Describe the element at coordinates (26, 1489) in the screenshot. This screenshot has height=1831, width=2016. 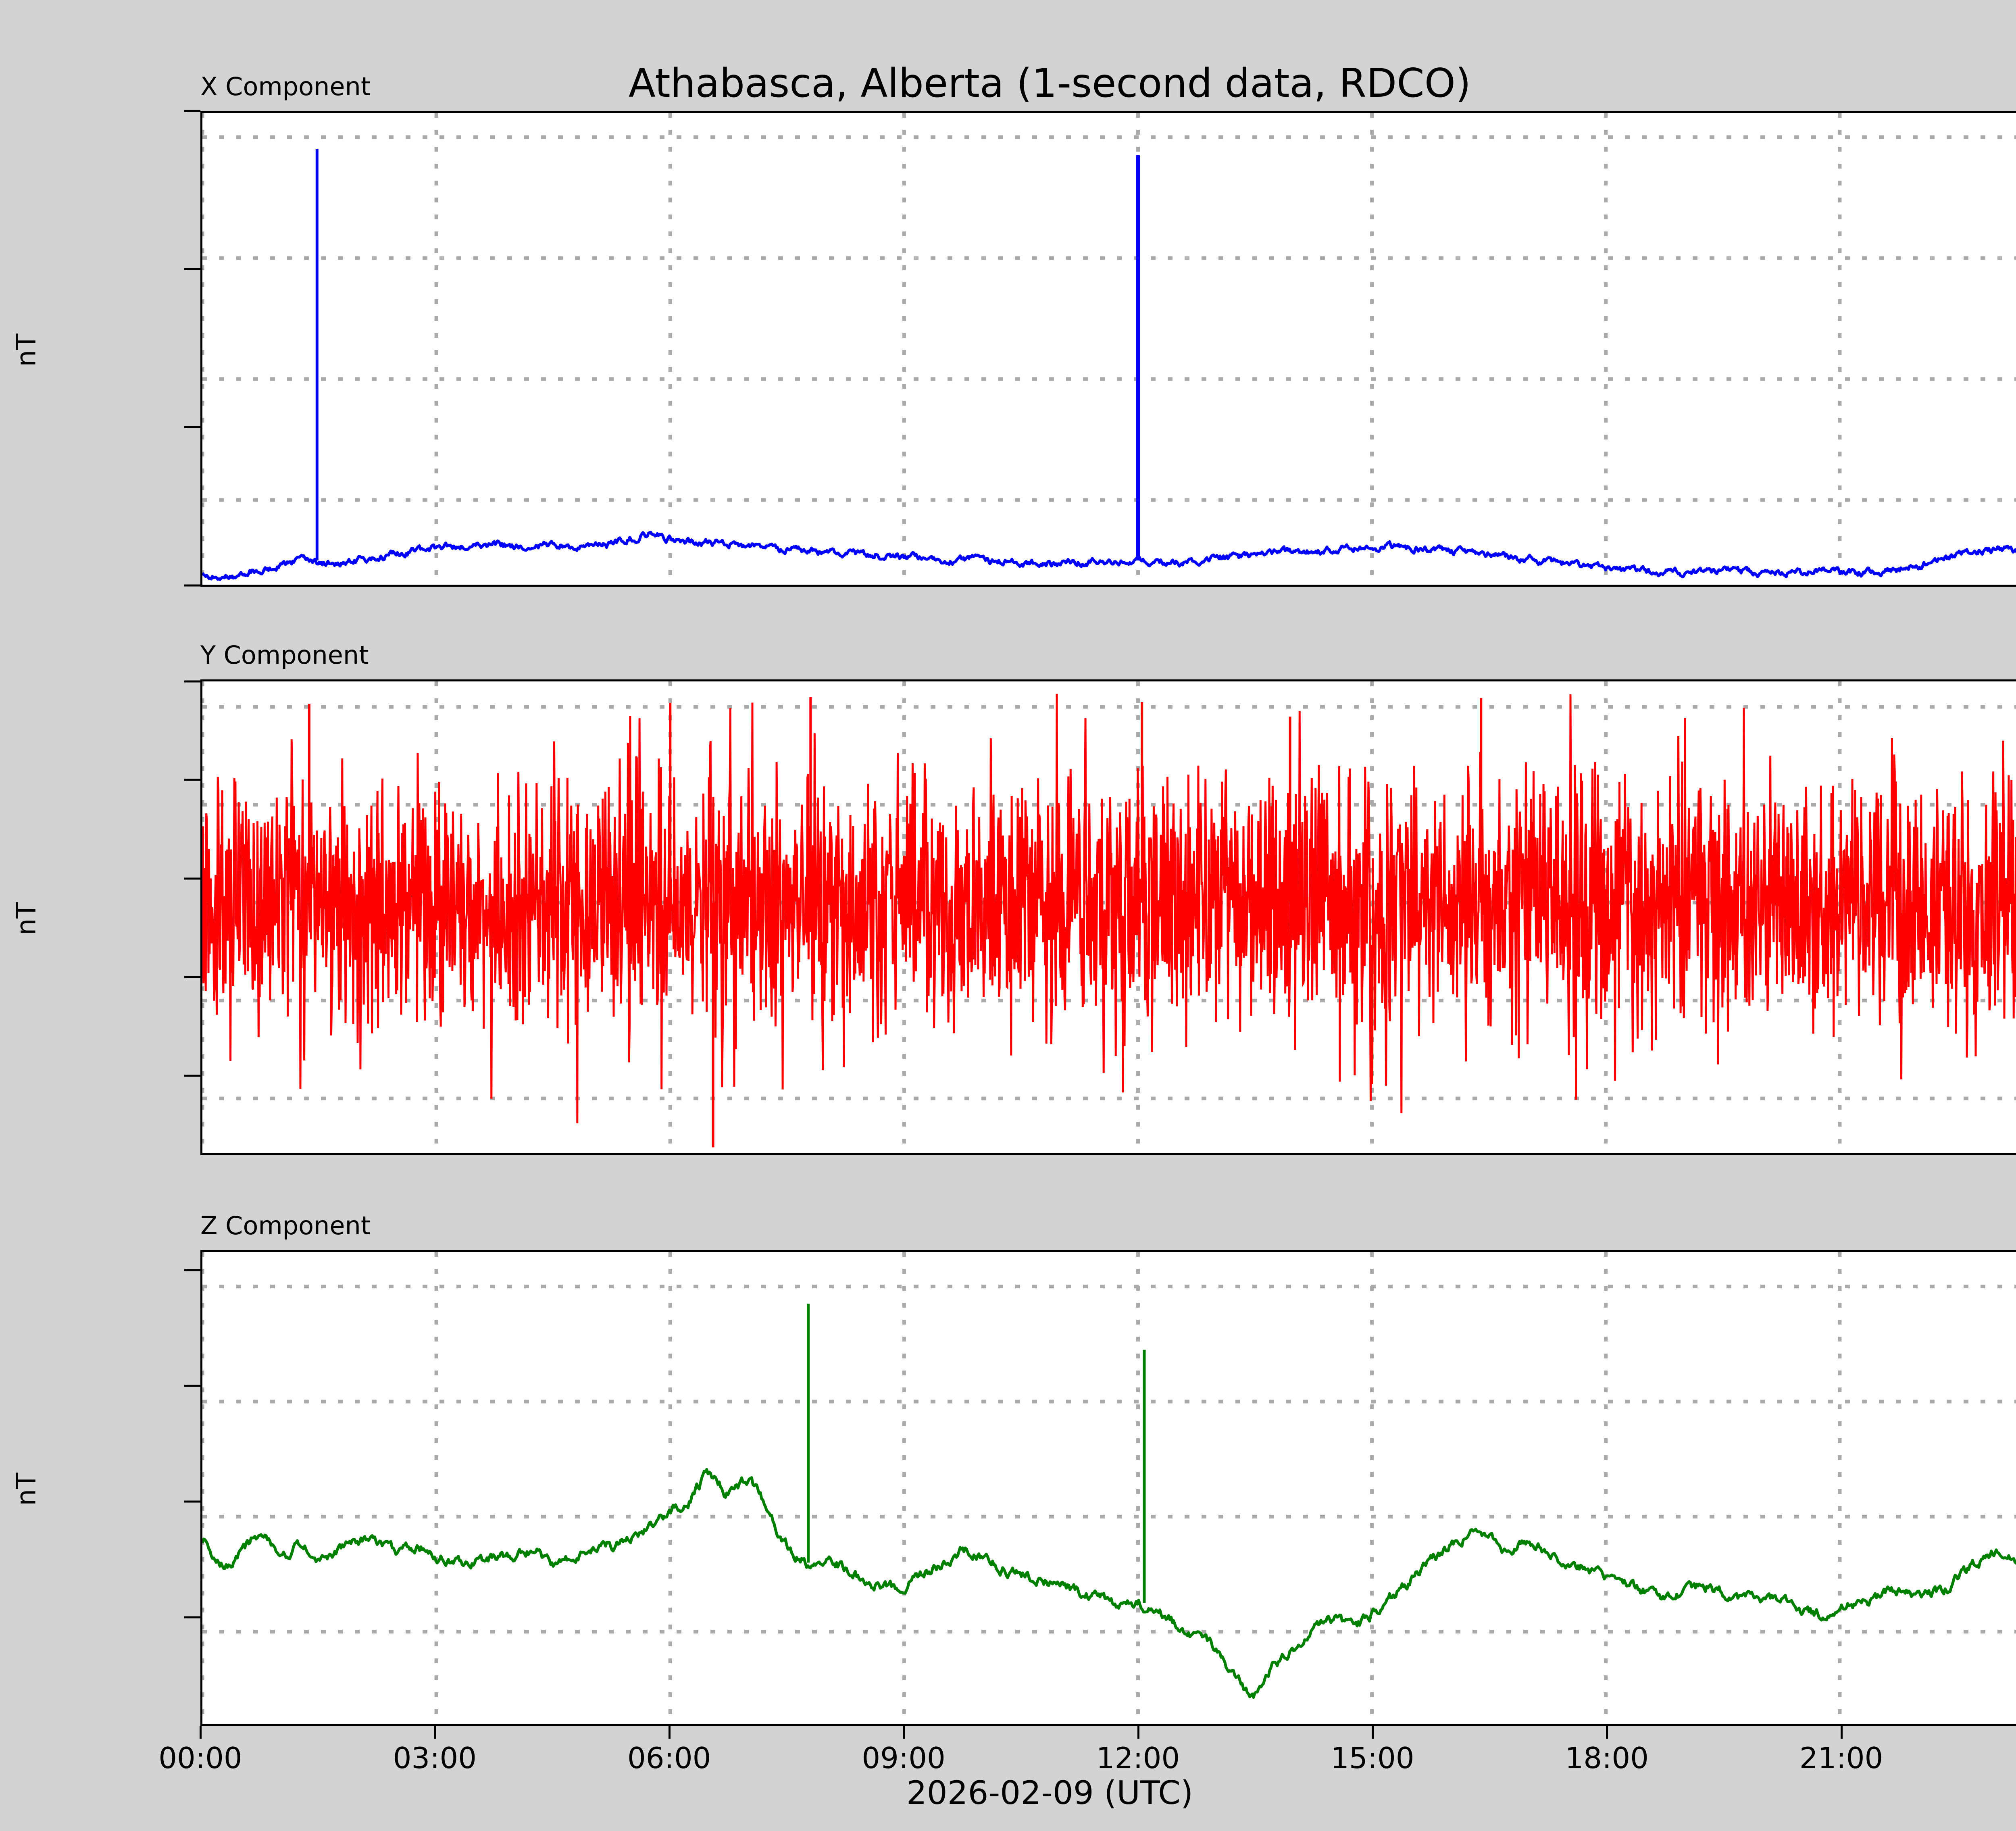
I see `y-axis-label-z: nT` at that location.